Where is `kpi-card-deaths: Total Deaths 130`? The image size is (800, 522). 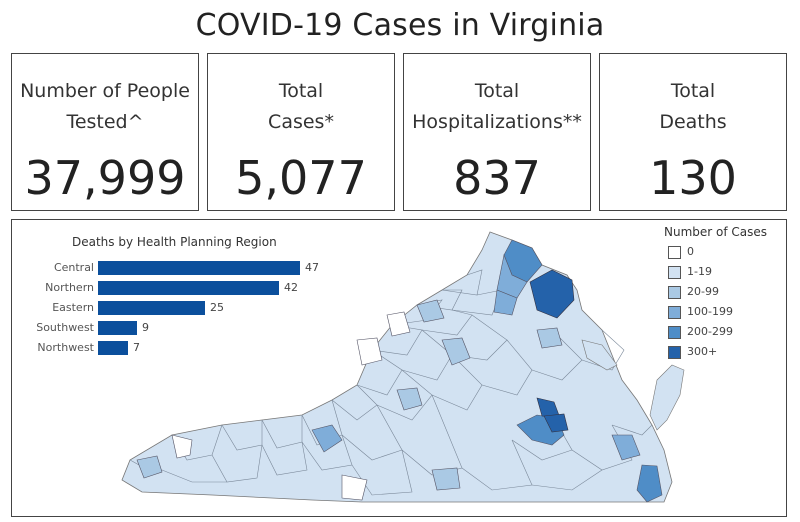 kpi-card-deaths: Total Deaths 130 is located at coordinates (693, 132).